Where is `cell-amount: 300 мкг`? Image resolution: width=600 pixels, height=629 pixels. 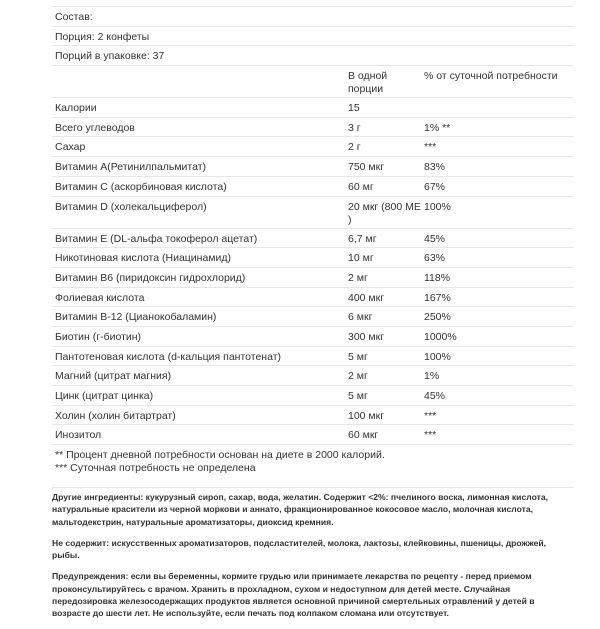 cell-amount: 300 мкг is located at coordinates (366, 336).